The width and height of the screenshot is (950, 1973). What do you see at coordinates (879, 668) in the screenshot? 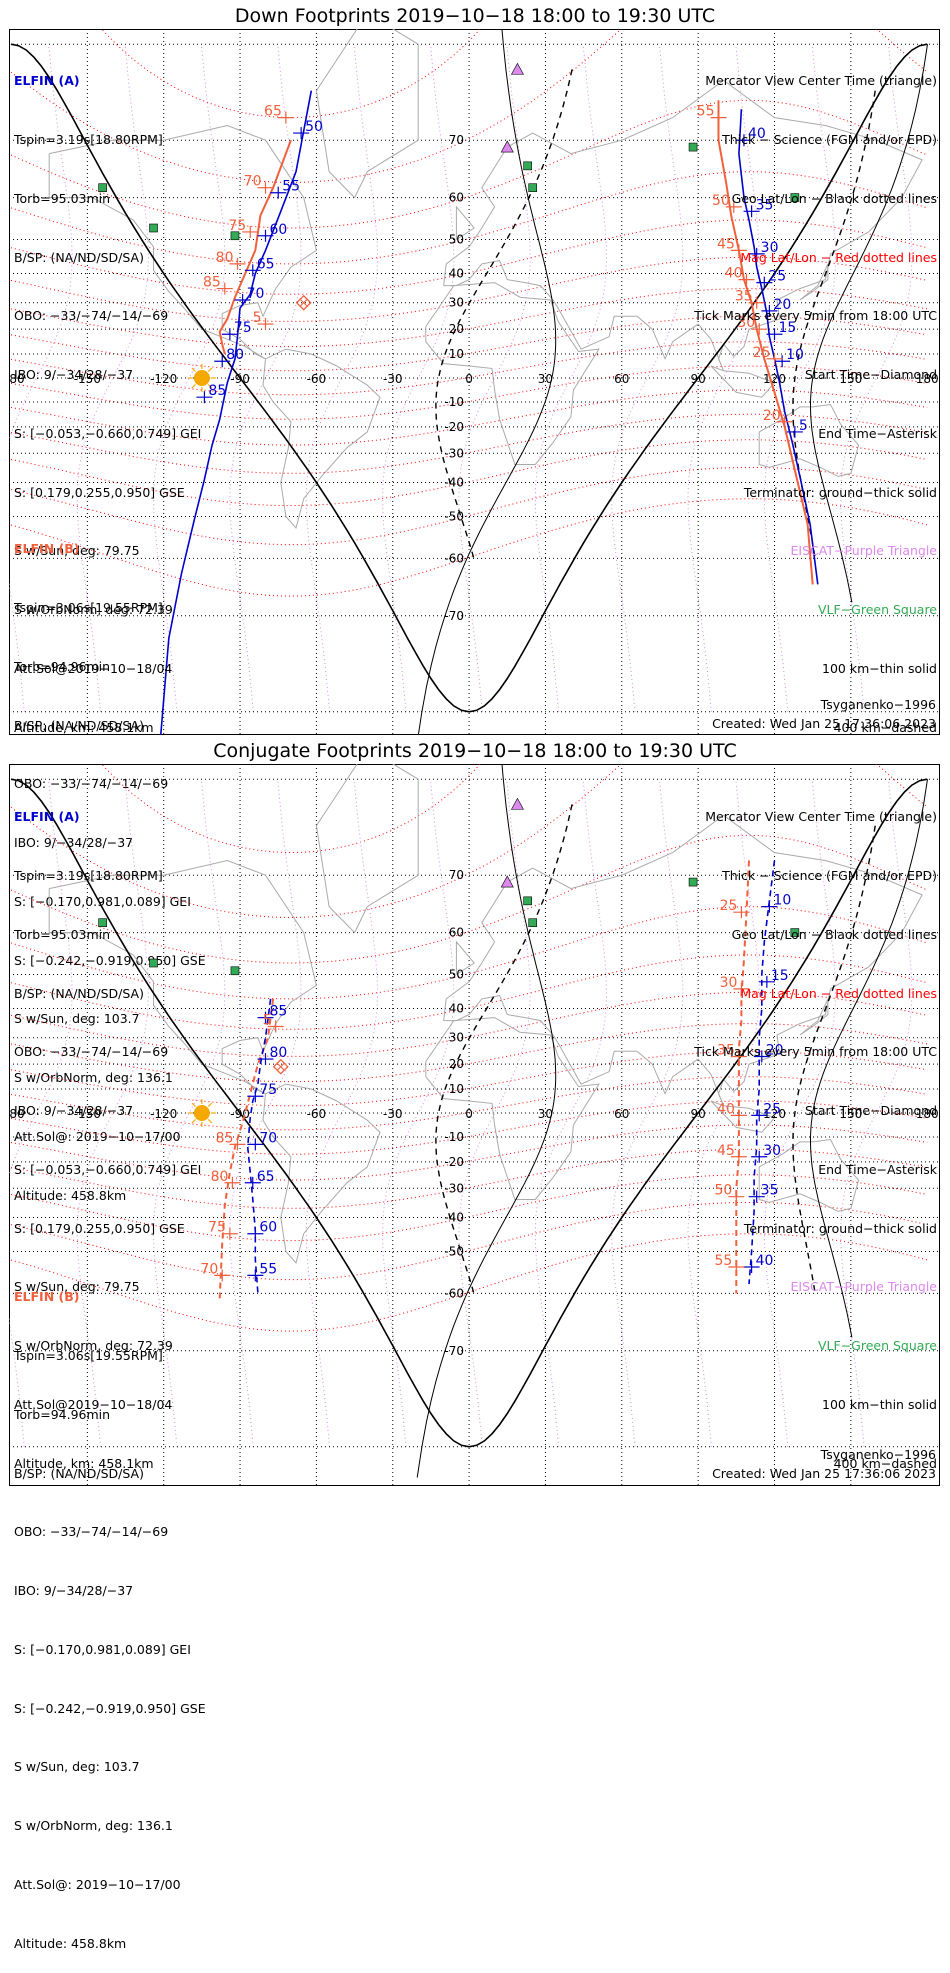
I see `legend-item: 100 km−thin solid` at bounding box center [879, 668].